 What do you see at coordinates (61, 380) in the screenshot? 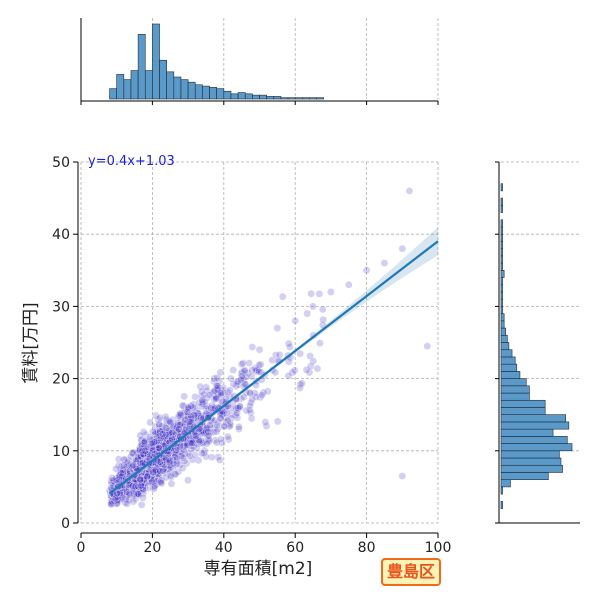
I see `y-tick-label: 20` at bounding box center [61, 380].